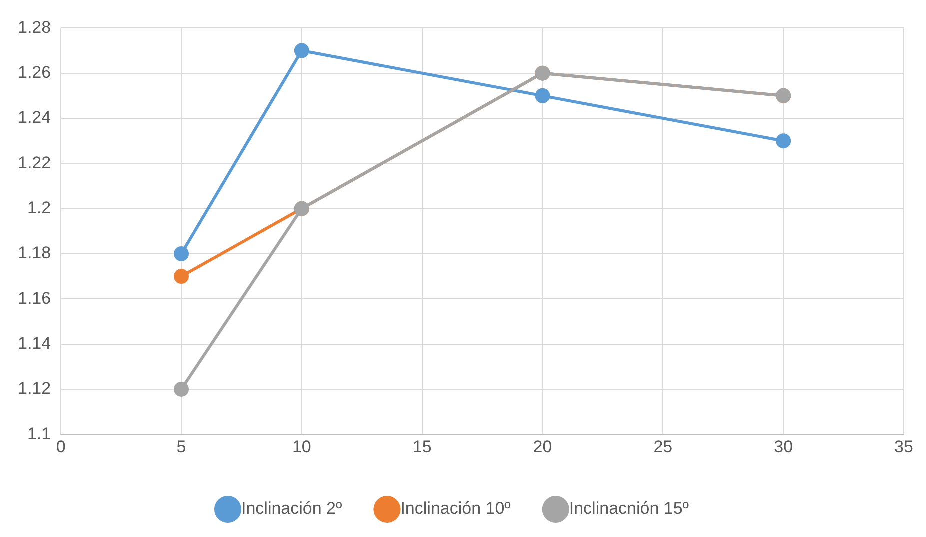  Describe the element at coordinates (35, 298) in the screenshot. I see `y-tick-label: 1.16` at that location.